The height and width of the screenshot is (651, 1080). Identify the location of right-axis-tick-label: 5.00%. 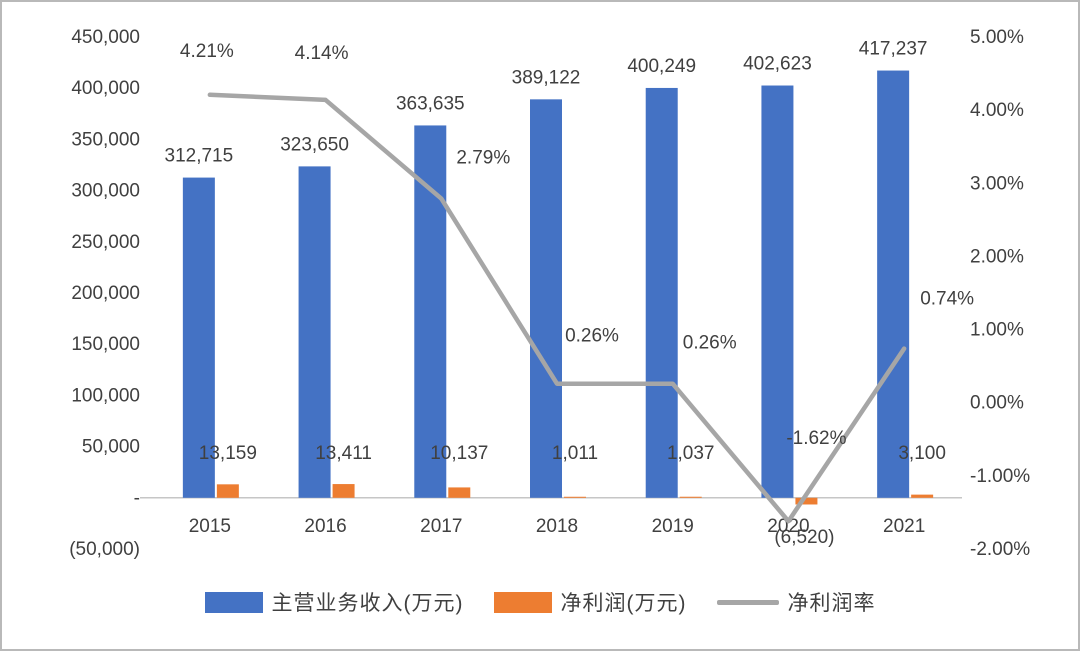
(997, 37).